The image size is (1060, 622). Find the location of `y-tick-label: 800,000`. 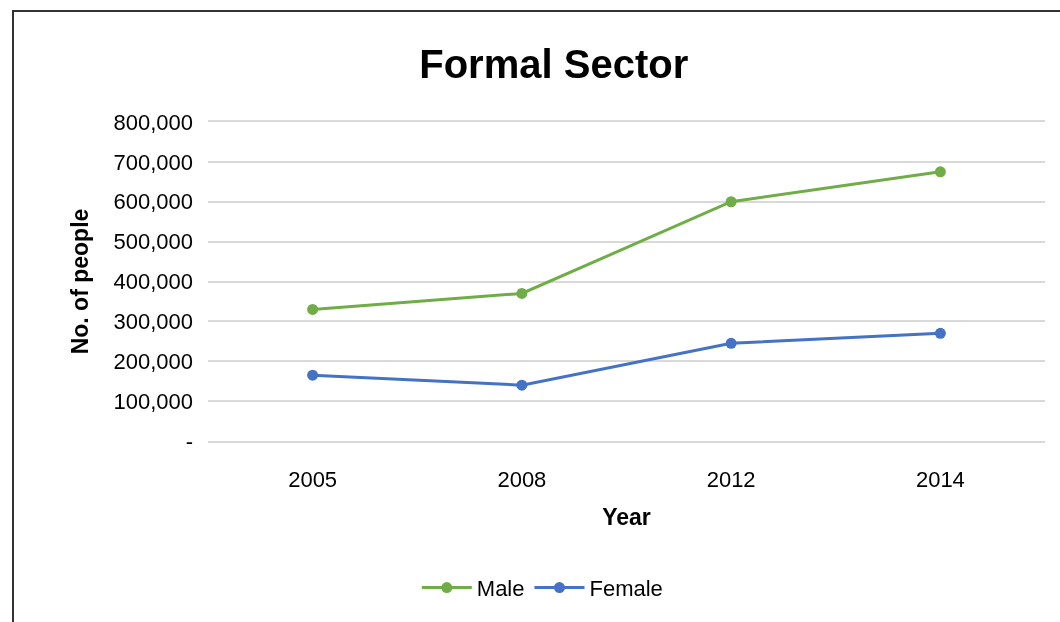

y-tick-label: 800,000 is located at coordinates (153, 122).